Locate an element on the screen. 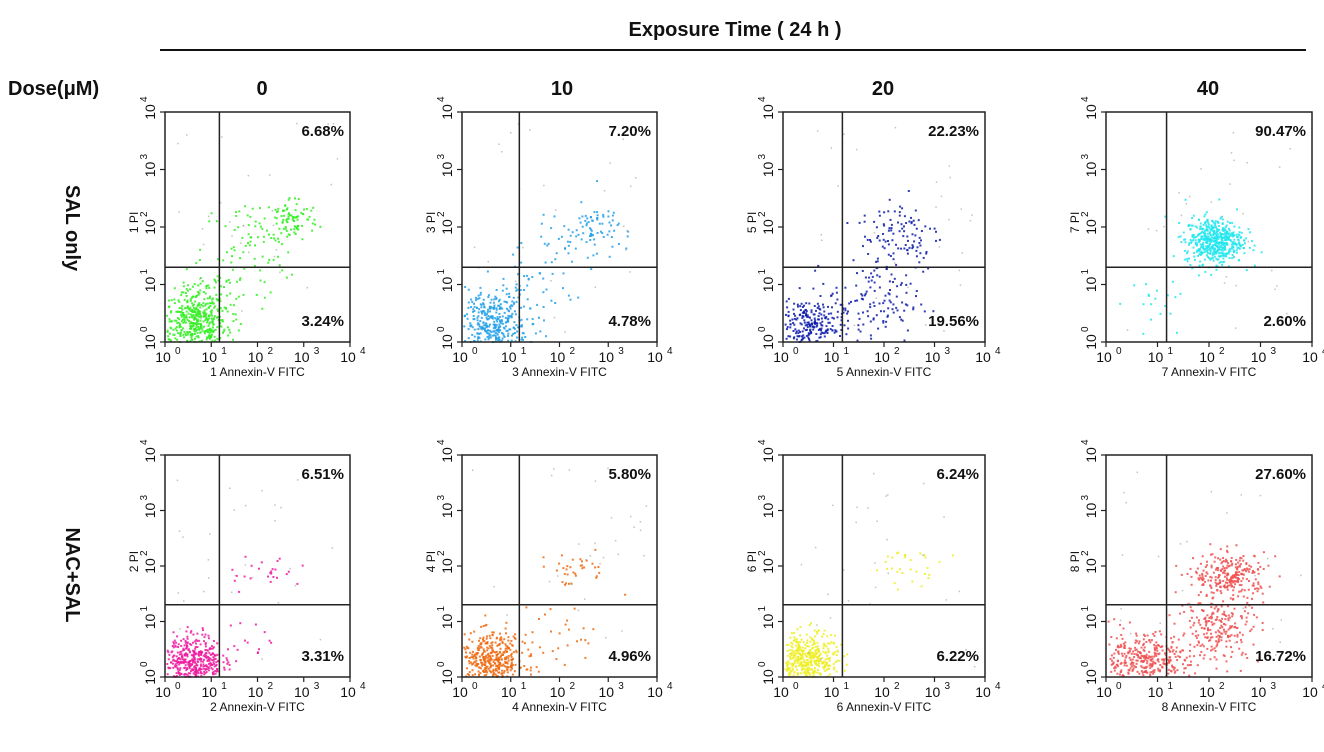 The height and width of the screenshot is (752, 1324). x-tick-exponent: 0 is located at coordinates (1119, 351).